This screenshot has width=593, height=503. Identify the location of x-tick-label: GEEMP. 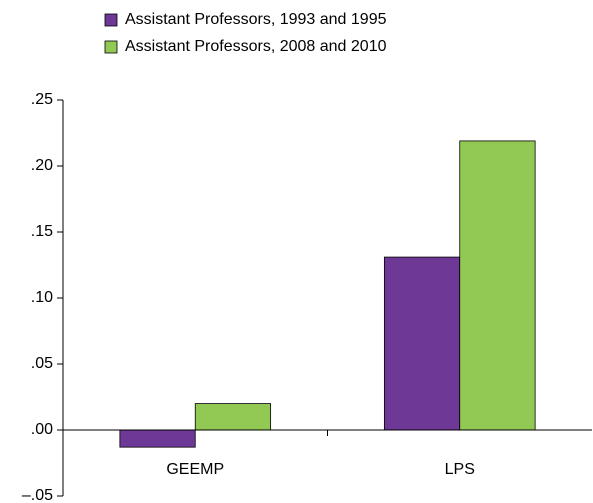
(195, 469).